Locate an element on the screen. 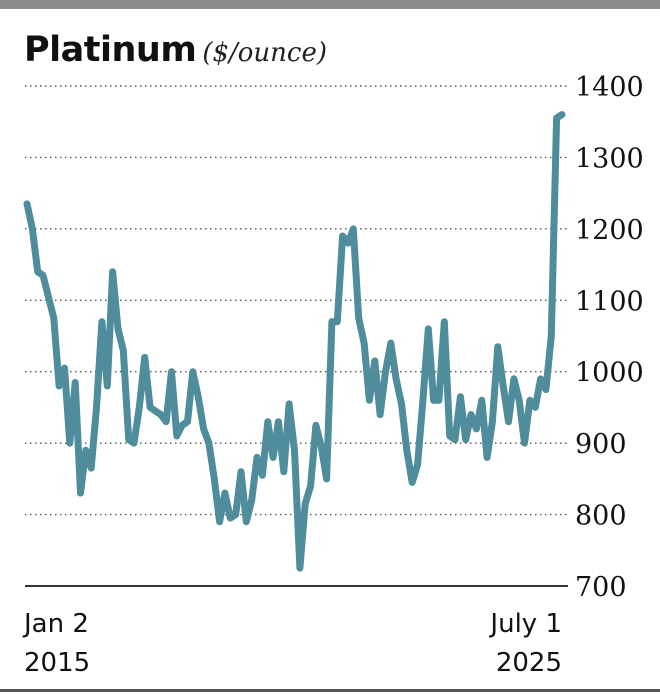  x-label-end-year: 2025 is located at coordinates (529, 663).